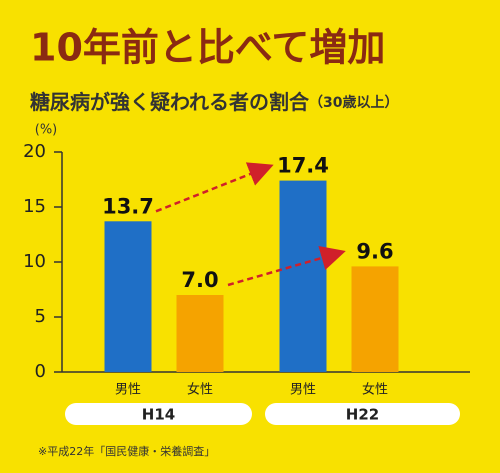 The width and height of the screenshot is (500, 473). I want to click on y-tick-label: 5, so click(40, 316).